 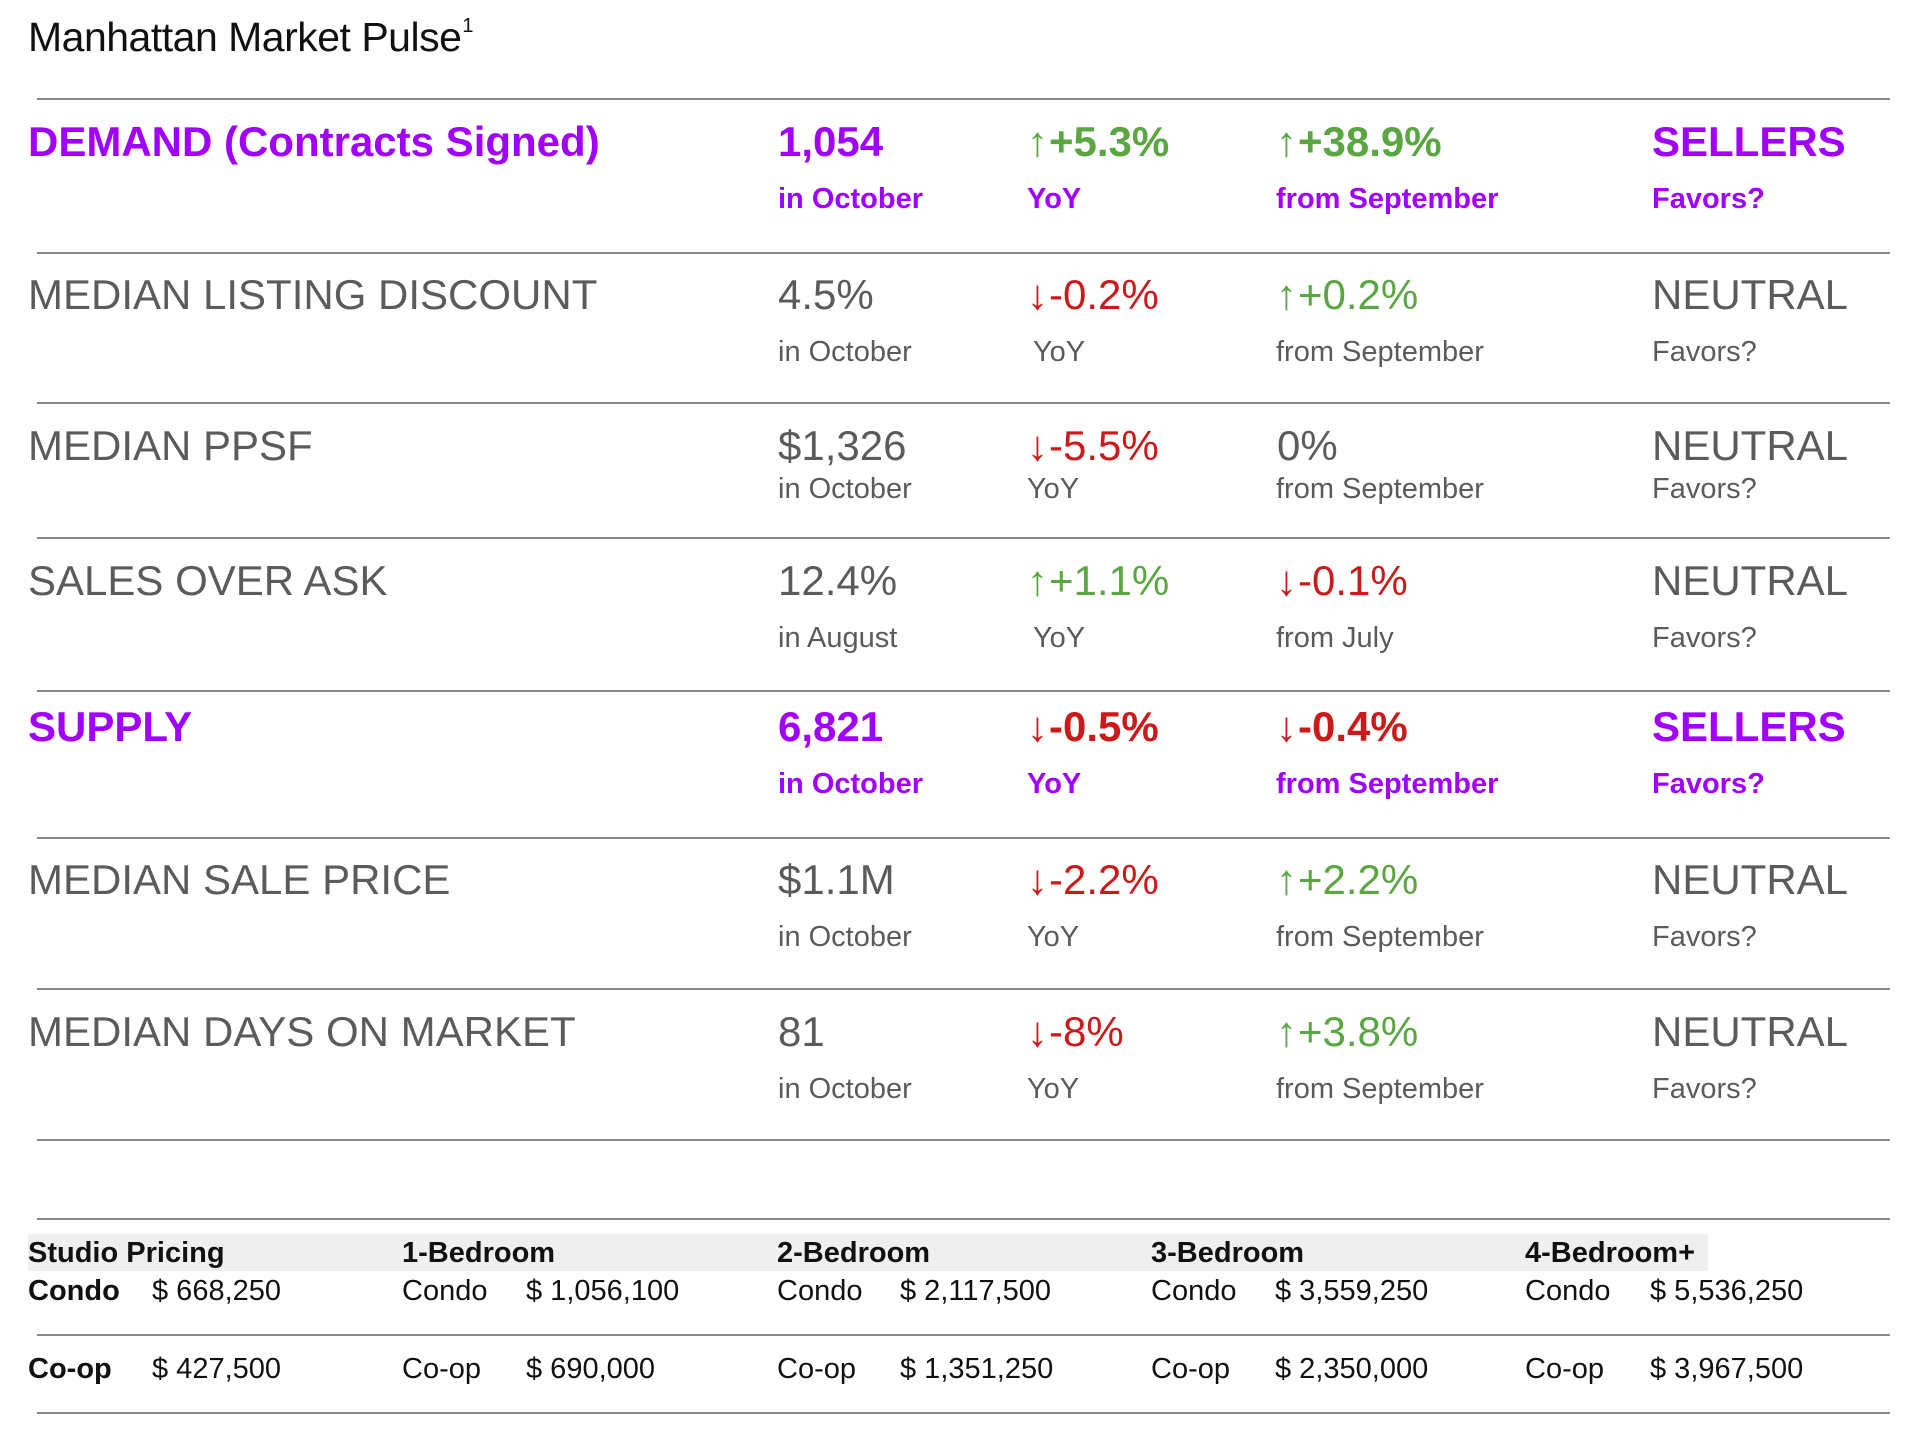 What do you see at coordinates (1086, 1031) in the screenshot?
I see `yoy-value: -8%` at bounding box center [1086, 1031].